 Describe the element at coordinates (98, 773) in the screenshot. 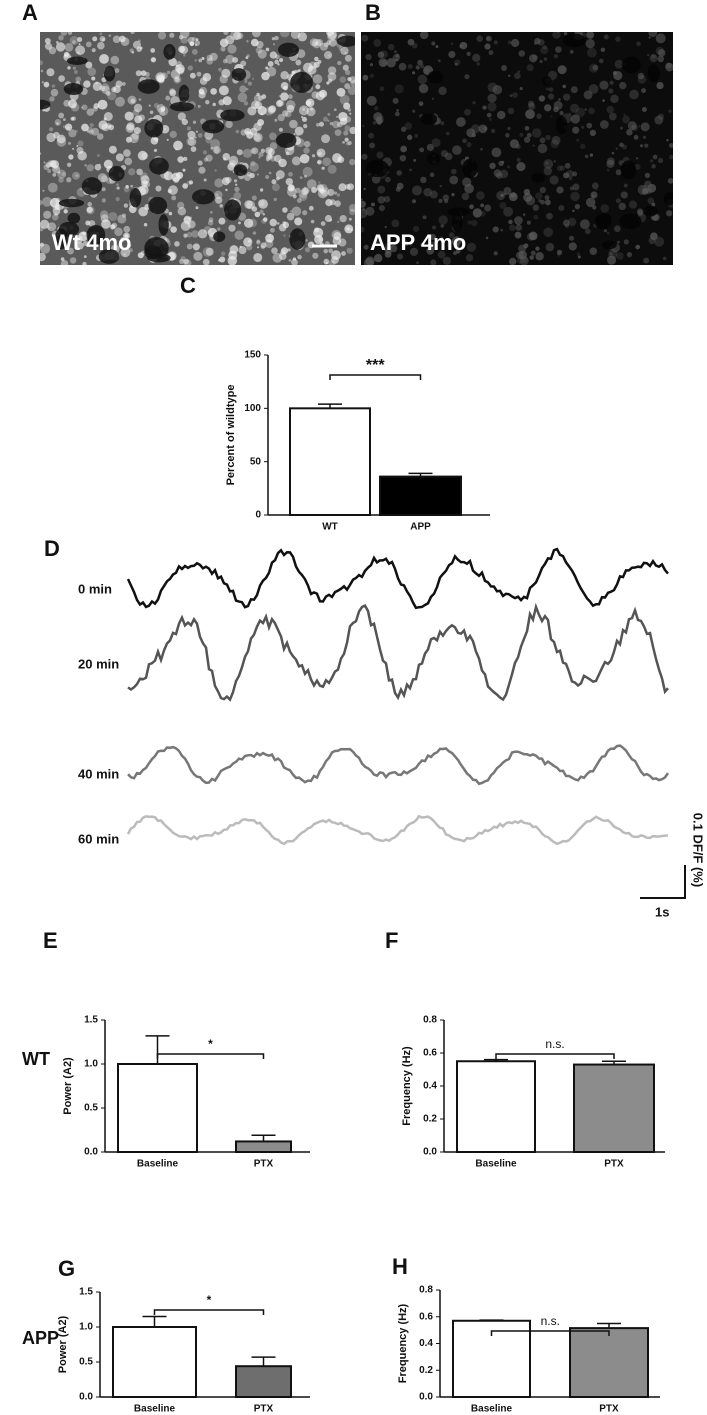

I see `trace-label: 40 min` at that location.